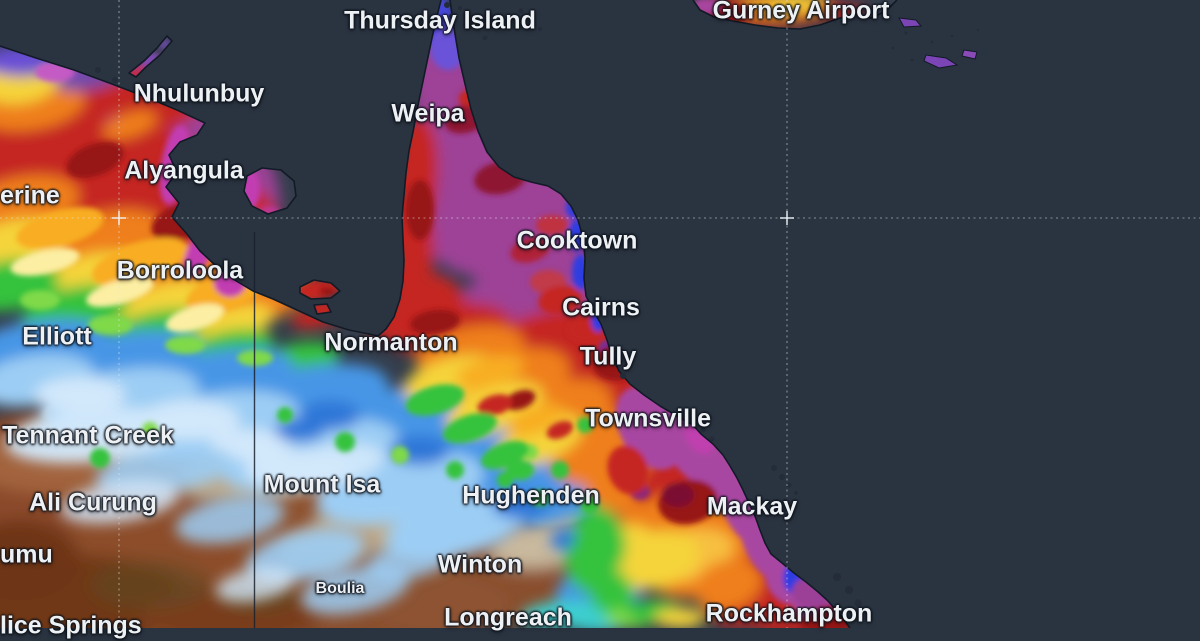 The image size is (1200, 641). What do you see at coordinates (453, 218) in the screenshot?
I see `graticule-crosshairs` at bounding box center [453, 218].